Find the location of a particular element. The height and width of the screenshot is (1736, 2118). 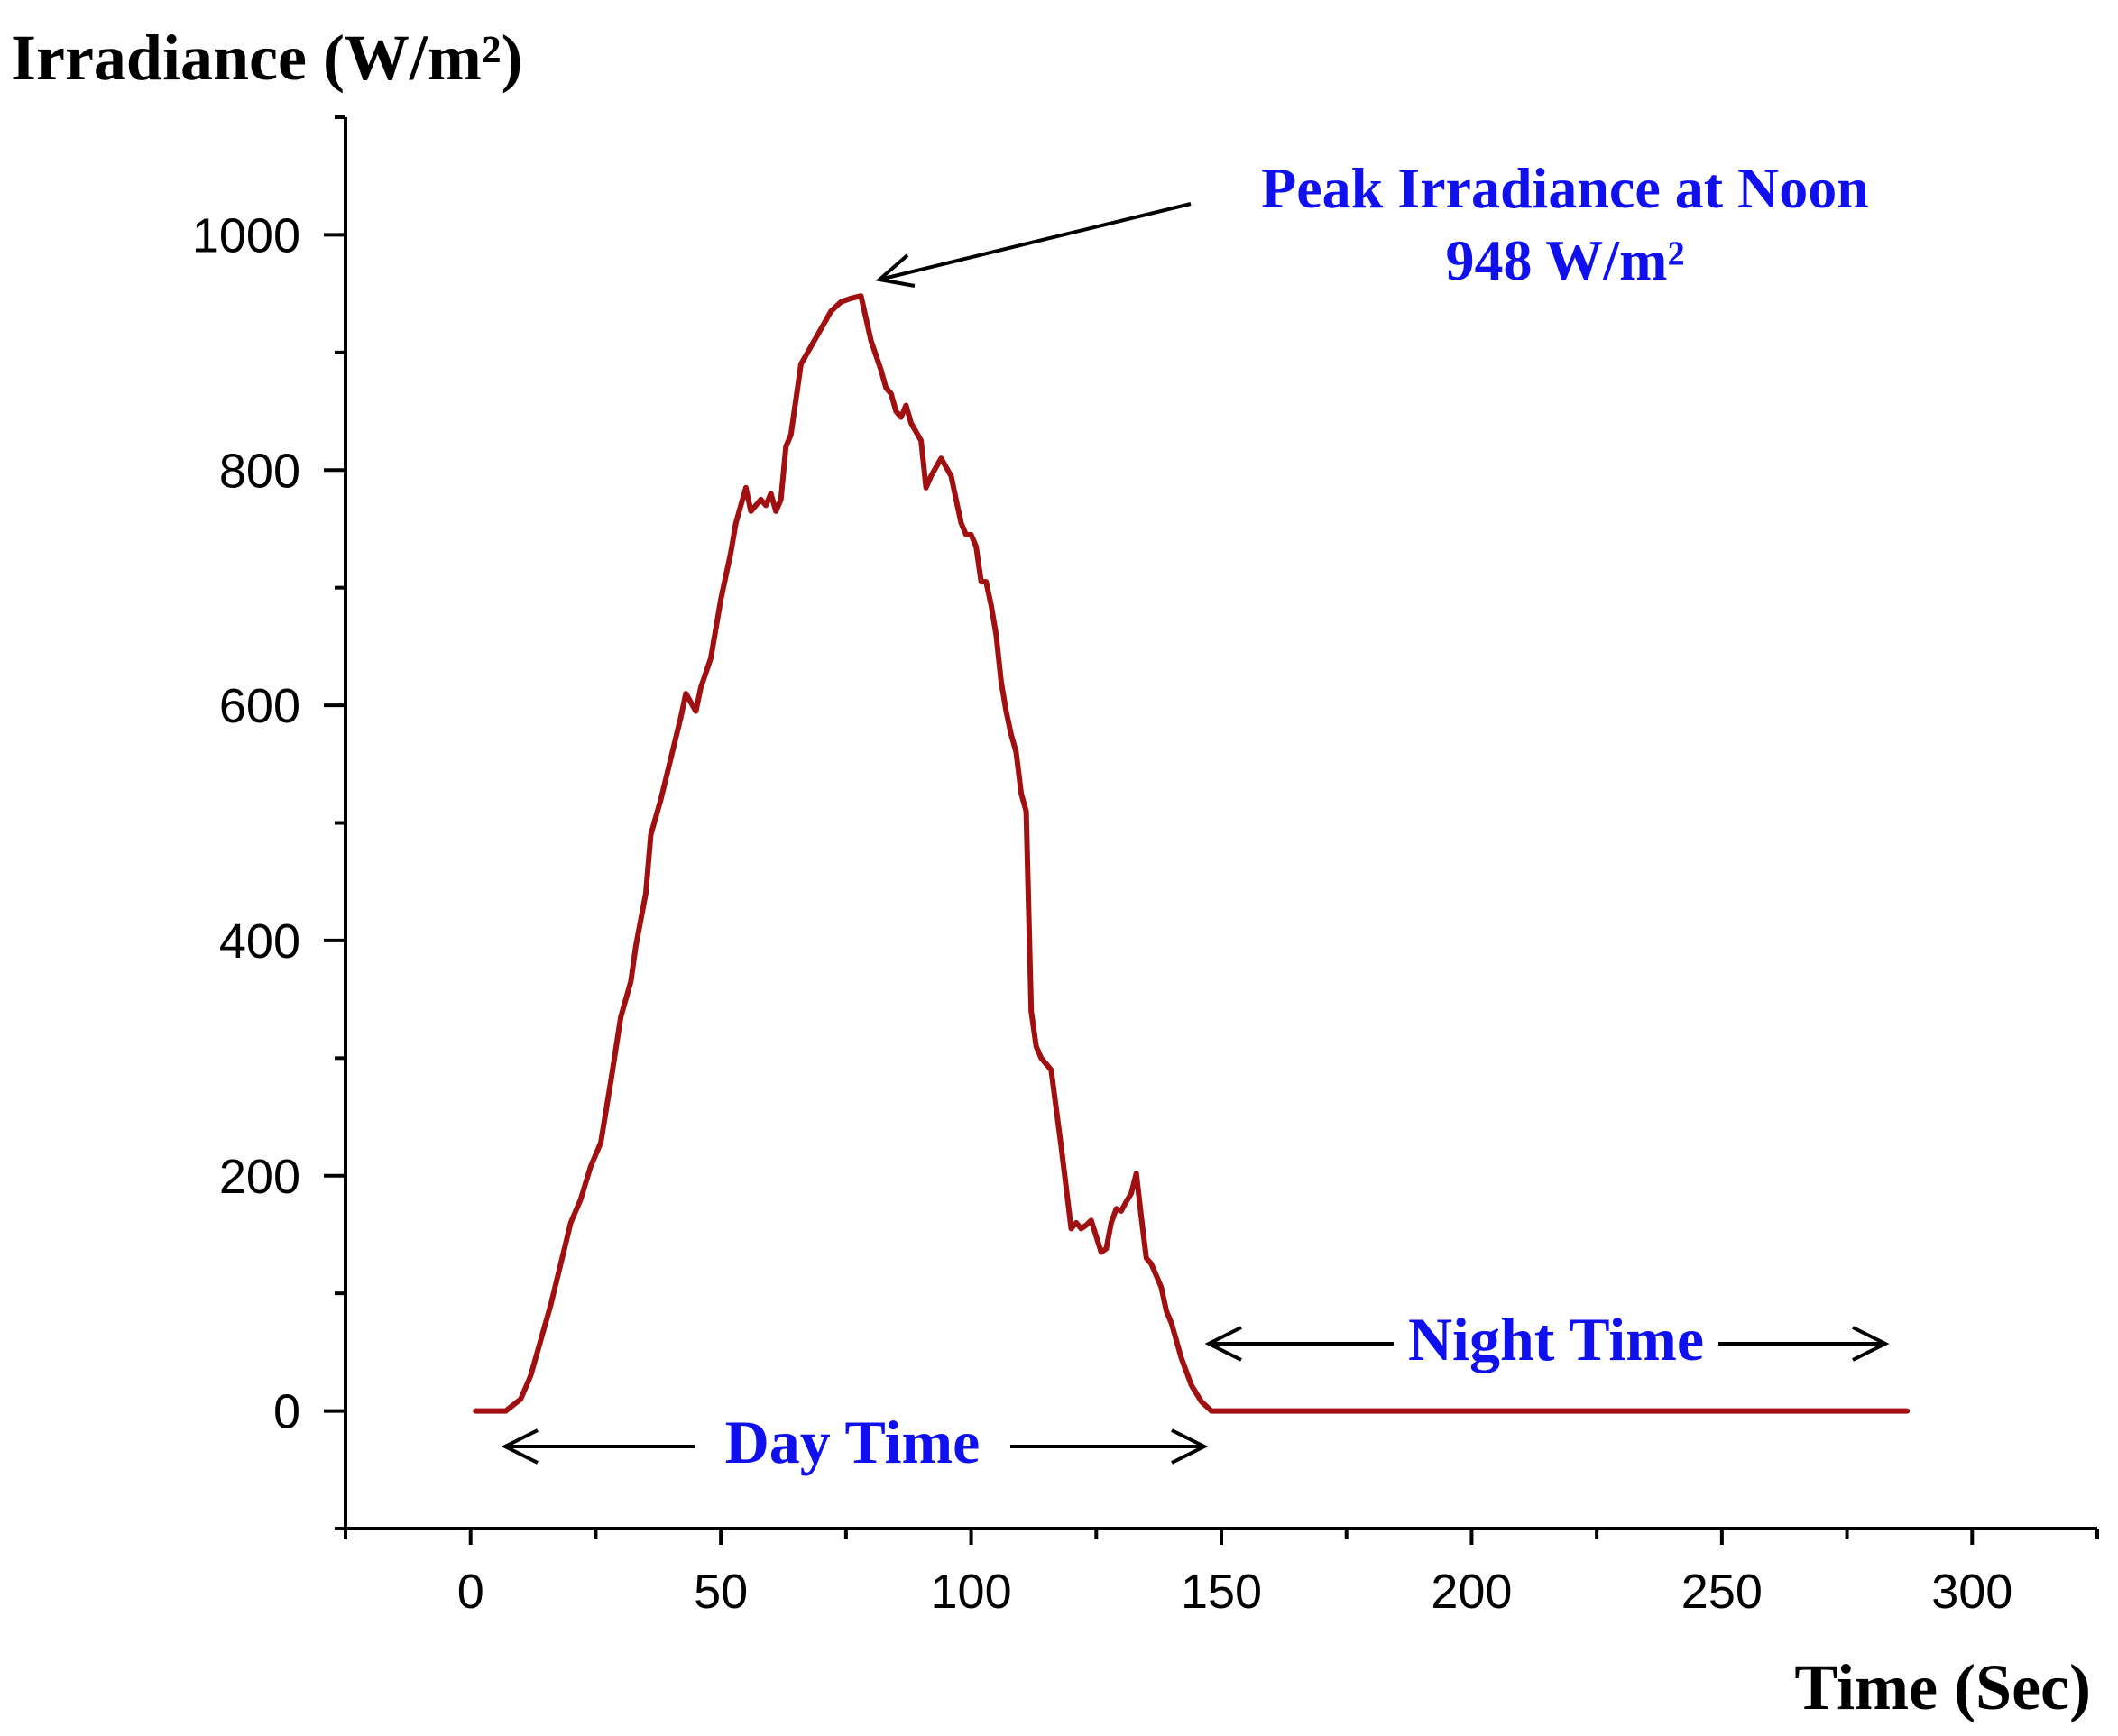

x-tick-label: 100 is located at coordinates (971, 1592).